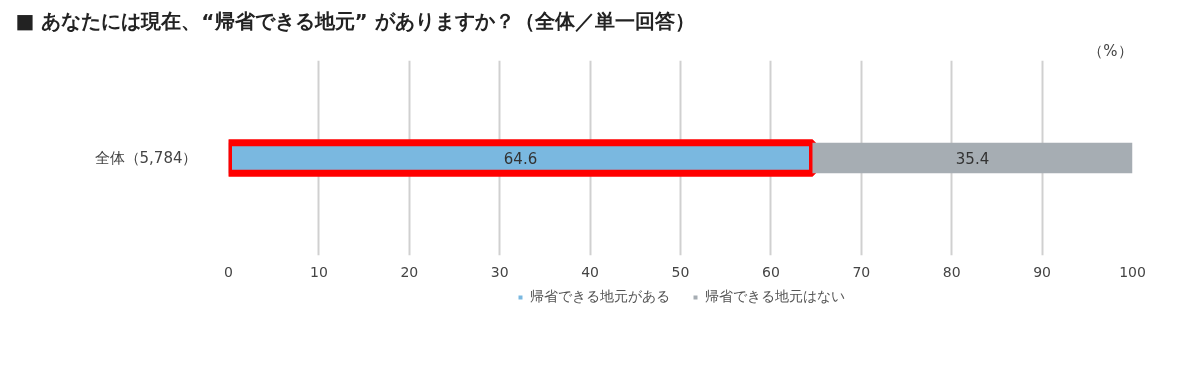 Image resolution: width=1200 pixels, height=378 pixels. Describe the element at coordinates (1132, 271) in the screenshot. I see `x-tick-label: 100` at that location.